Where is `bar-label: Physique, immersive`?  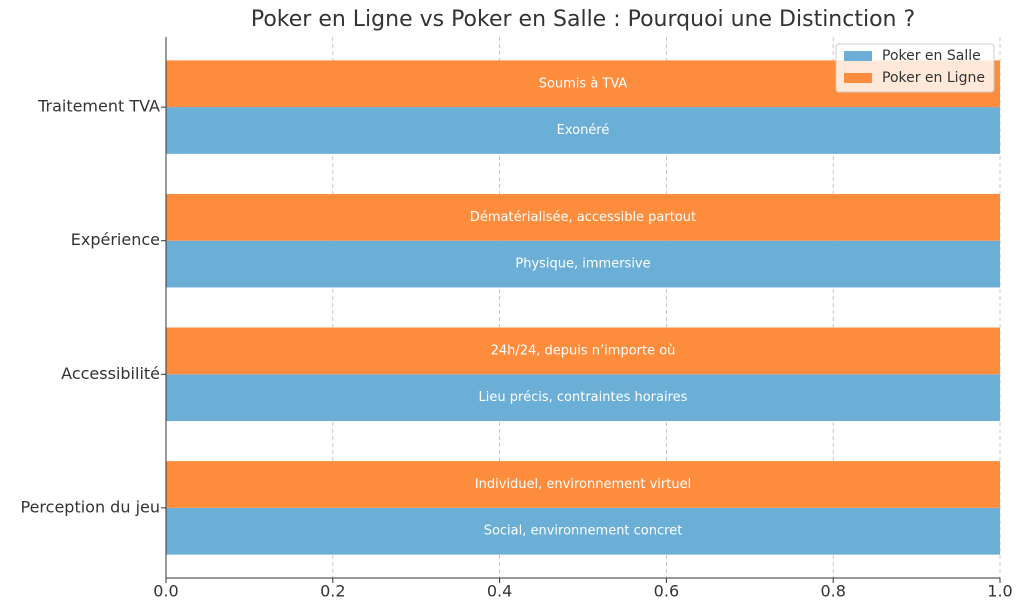 bar-label: Physique, immersive is located at coordinates (582, 264).